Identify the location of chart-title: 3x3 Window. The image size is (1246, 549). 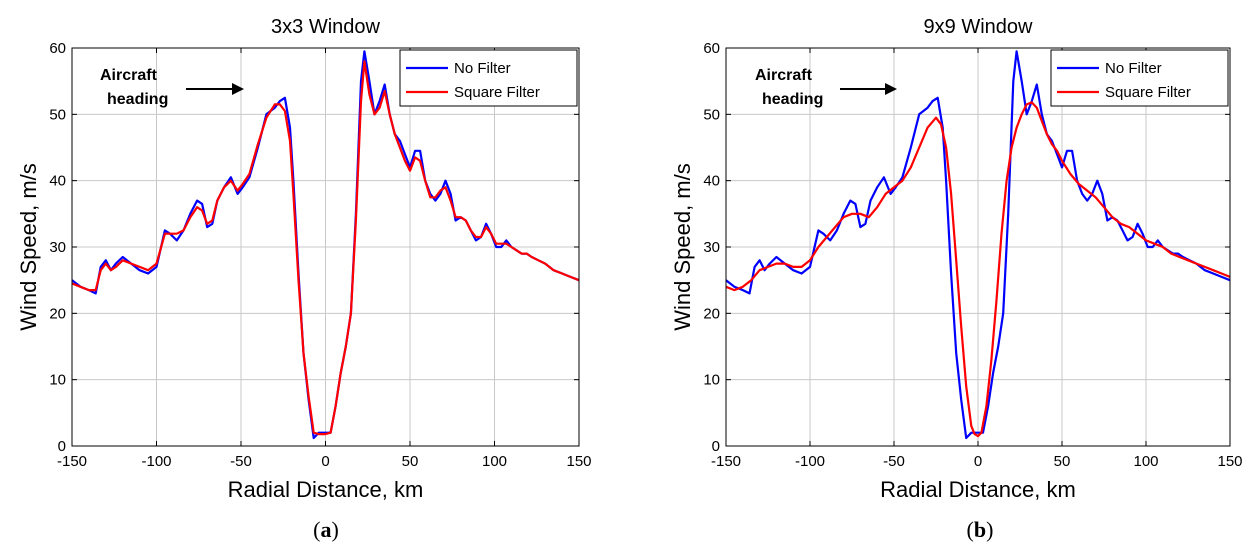
(325, 27).